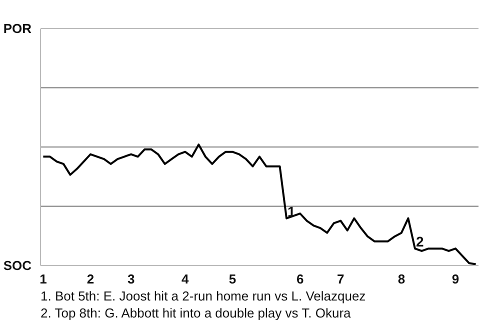 The width and height of the screenshot is (480, 320). Describe the element at coordinates (456, 279) in the screenshot. I see `x-tick-label: 9` at that location.